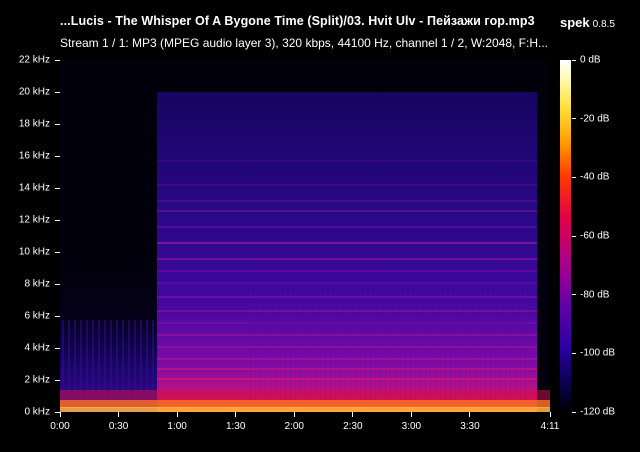 The height and width of the screenshot is (452, 640). What do you see at coordinates (595, 295) in the screenshot?
I see `level-tick-label: -80 dB` at bounding box center [595, 295].